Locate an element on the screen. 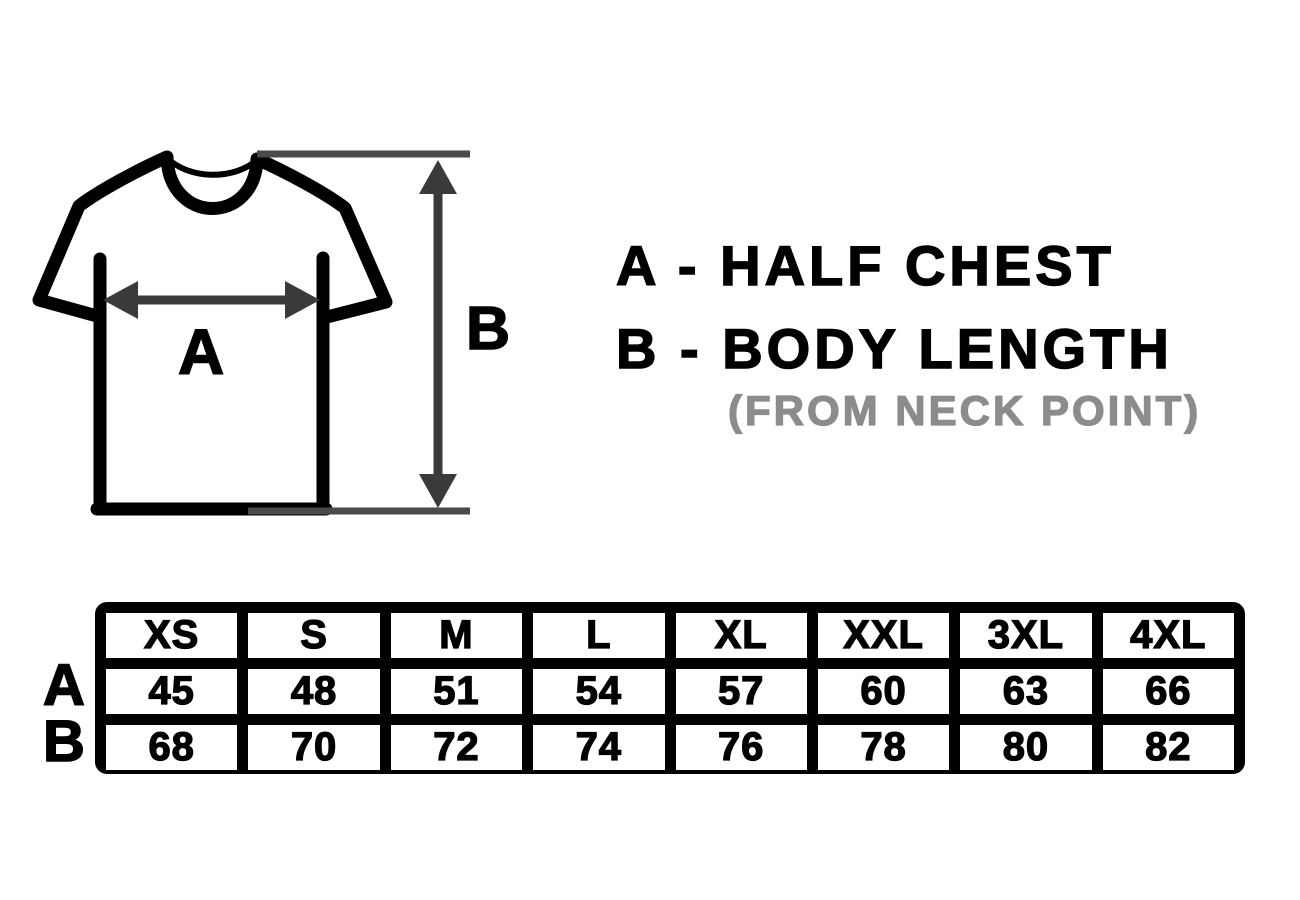  size-header-cell: L is located at coordinates (599, 635).